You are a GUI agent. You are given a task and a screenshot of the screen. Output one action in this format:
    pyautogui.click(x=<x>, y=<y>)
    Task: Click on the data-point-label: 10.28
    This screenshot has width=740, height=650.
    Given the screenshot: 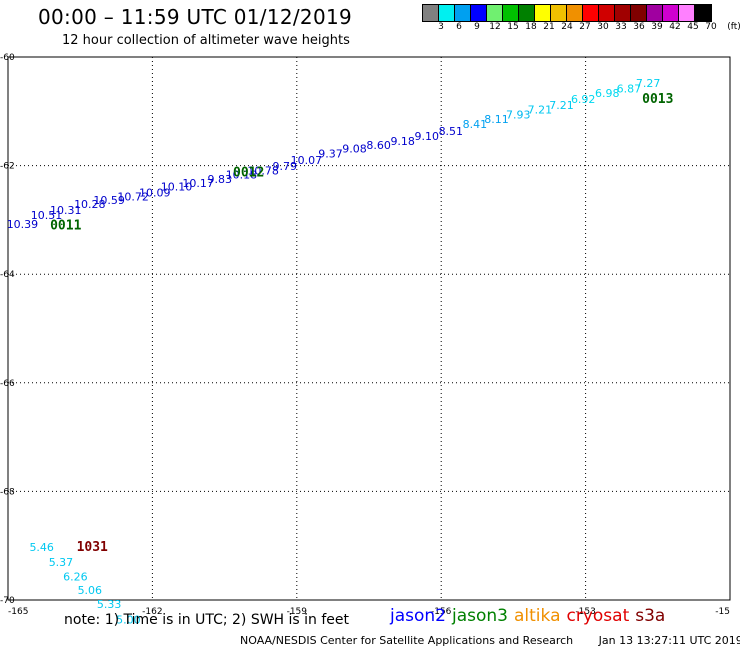 What is the action you would take?
    pyautogui.click(x=90, y=204)
    